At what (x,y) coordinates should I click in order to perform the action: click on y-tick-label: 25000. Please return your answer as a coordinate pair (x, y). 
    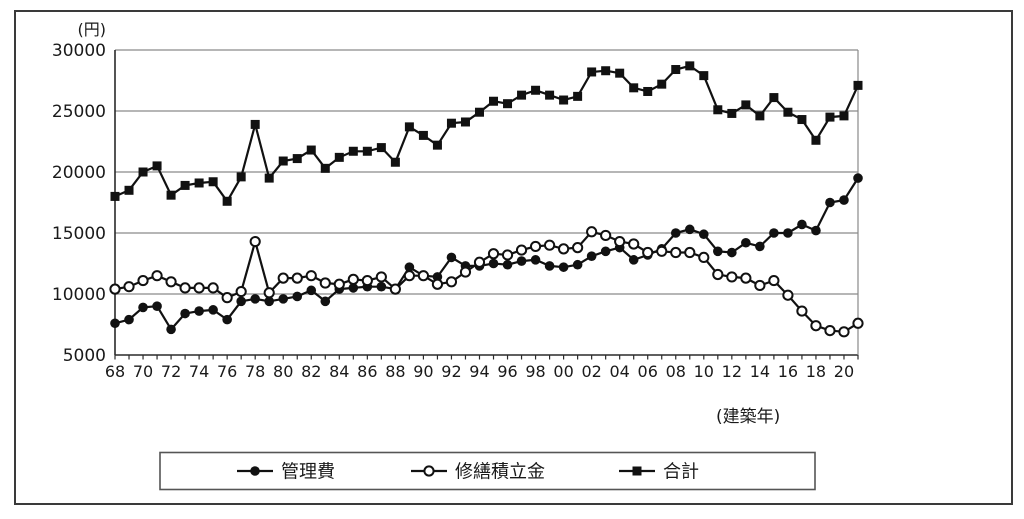
    Looking at the image, I should click on (79, 112).